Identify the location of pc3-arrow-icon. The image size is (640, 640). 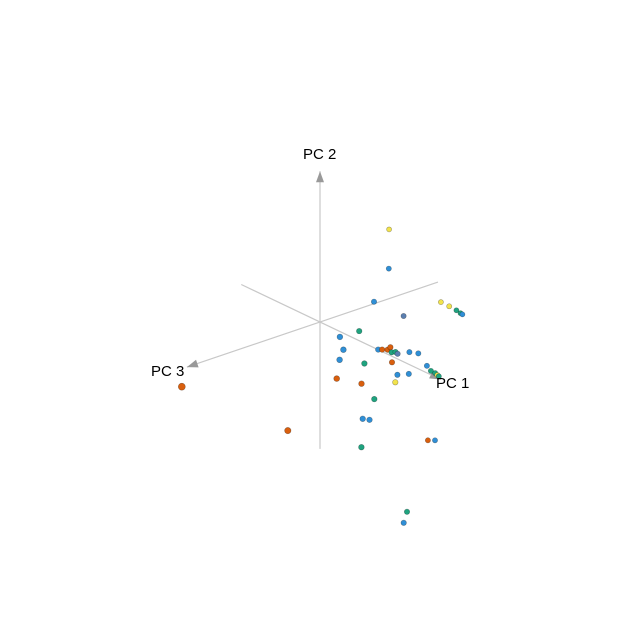
(192, 363).